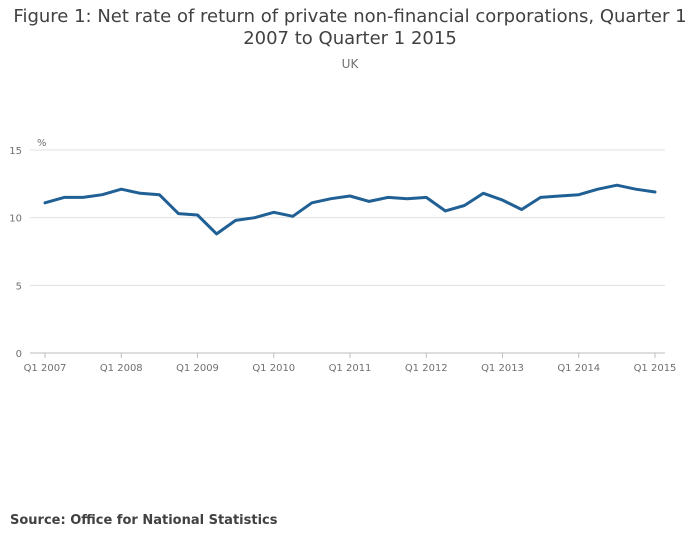  I want to click on chart-subtitle: UK, so click(350, 64).